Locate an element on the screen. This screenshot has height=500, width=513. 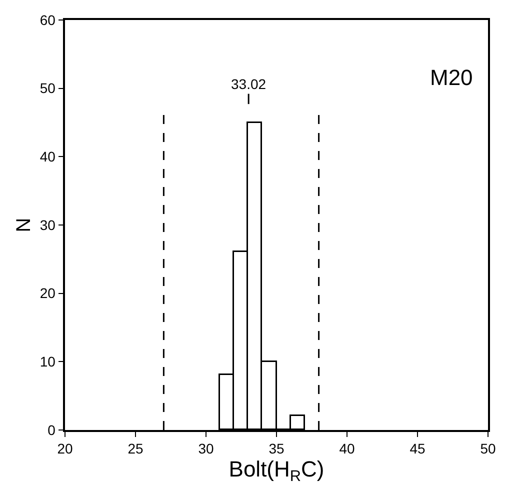
y-tick-label: 10 is located at coordinates (48, 362).